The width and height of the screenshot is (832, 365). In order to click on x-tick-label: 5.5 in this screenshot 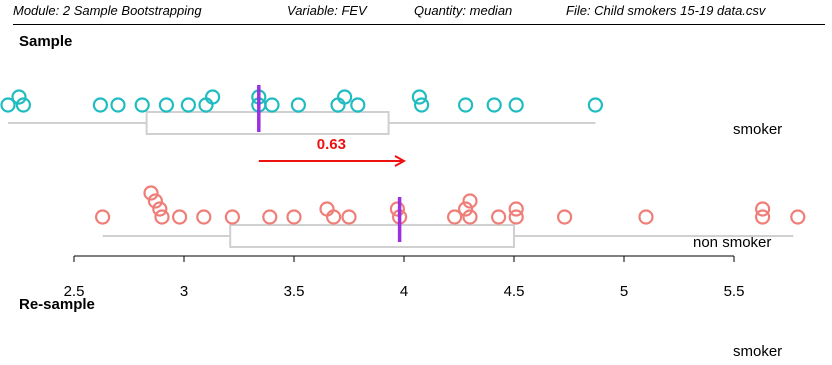, I will do `click(734, 291)`.